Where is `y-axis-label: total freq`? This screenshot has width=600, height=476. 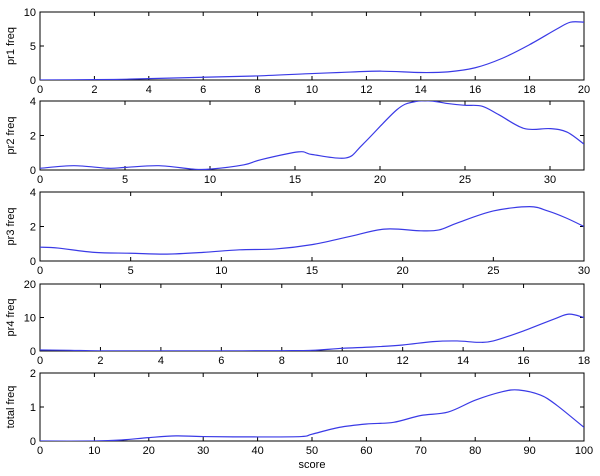
y-axis-label: total freq is located at coordinates (11, 407).